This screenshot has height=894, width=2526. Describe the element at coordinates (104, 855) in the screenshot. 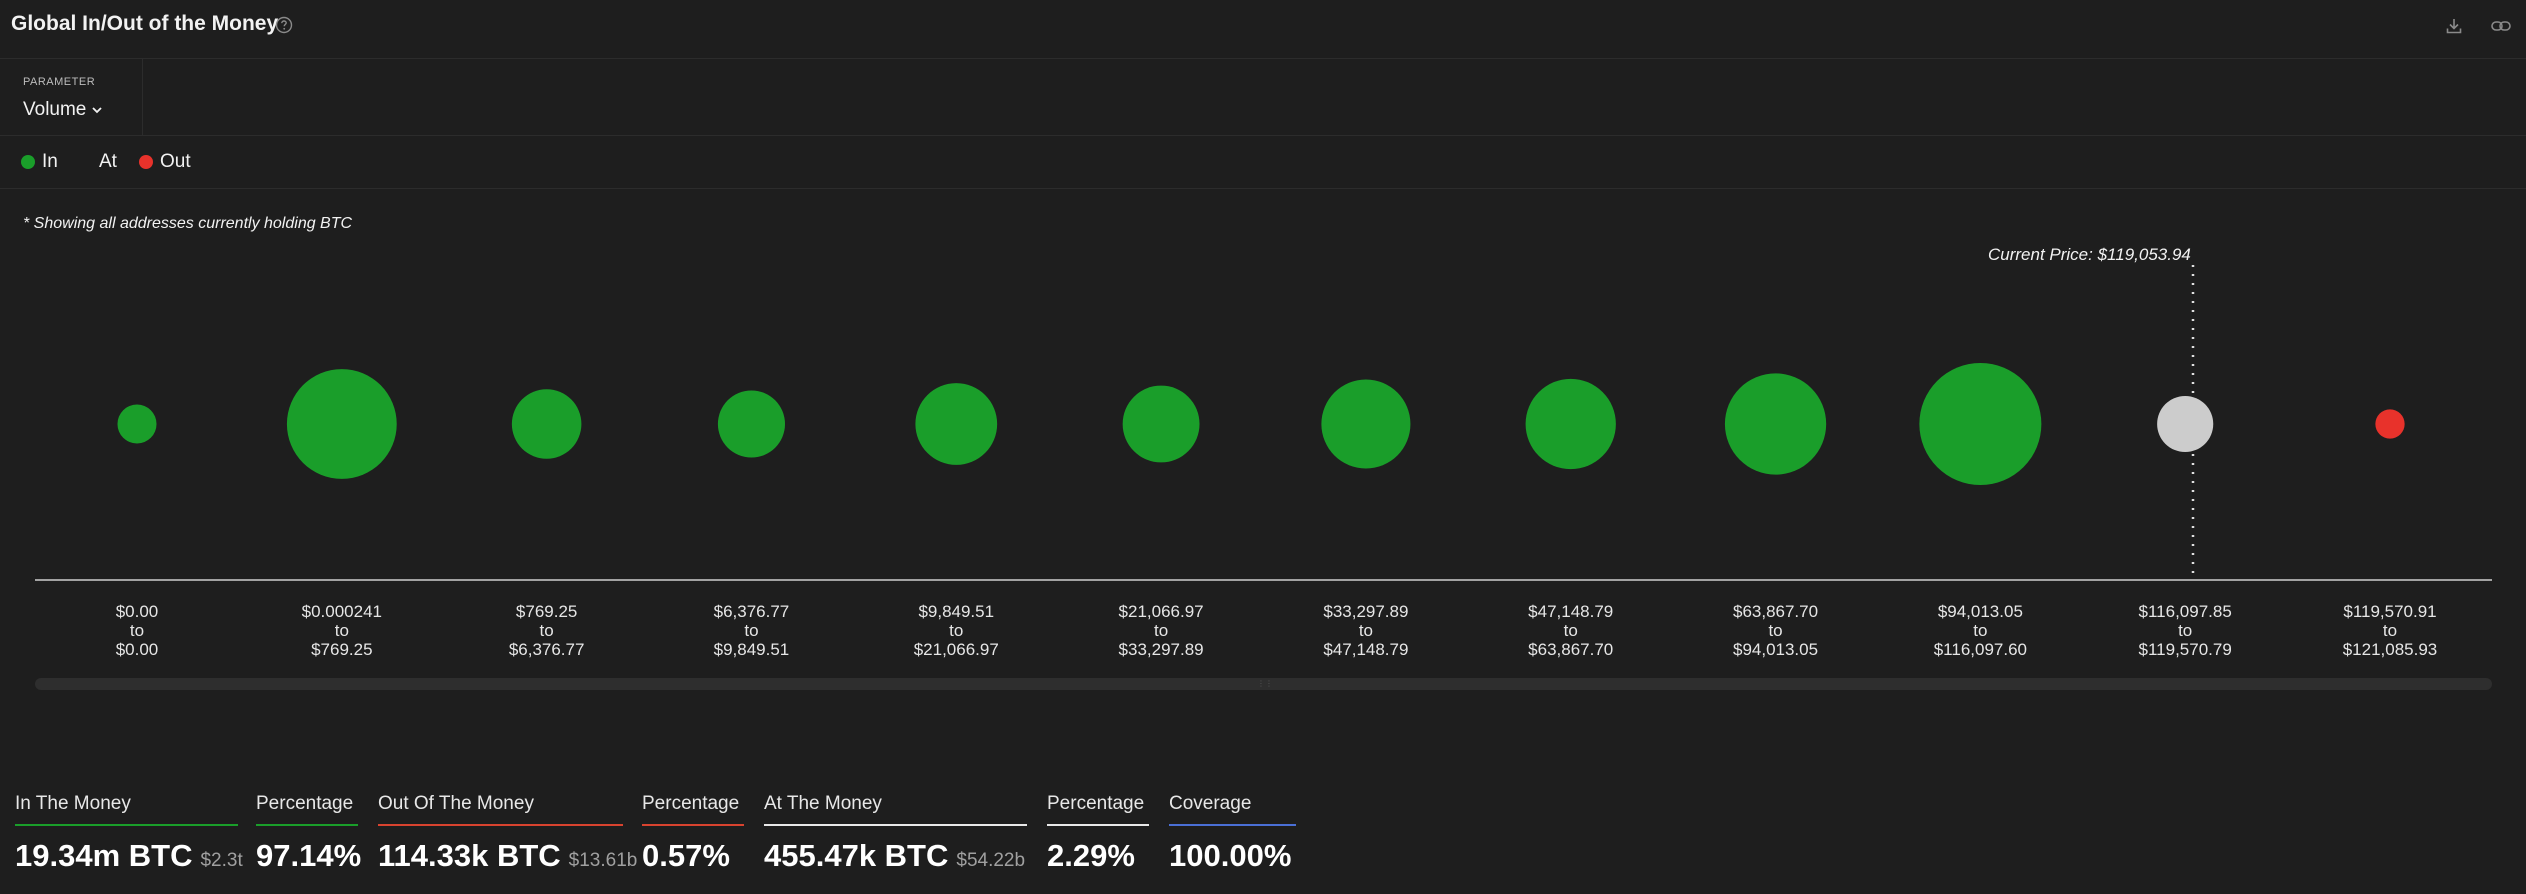

I see `stat-value: 19.34m BTC` at that location.